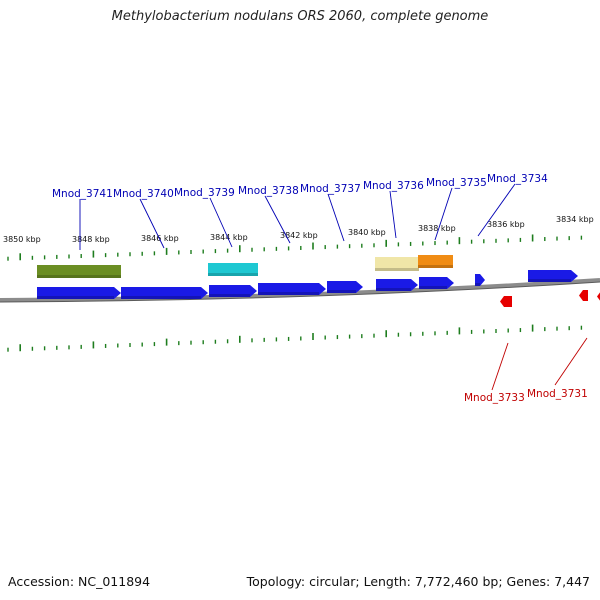 The width and height of the screenshot is (600, 600). I want to click on feature-orange, so click(435, 261).